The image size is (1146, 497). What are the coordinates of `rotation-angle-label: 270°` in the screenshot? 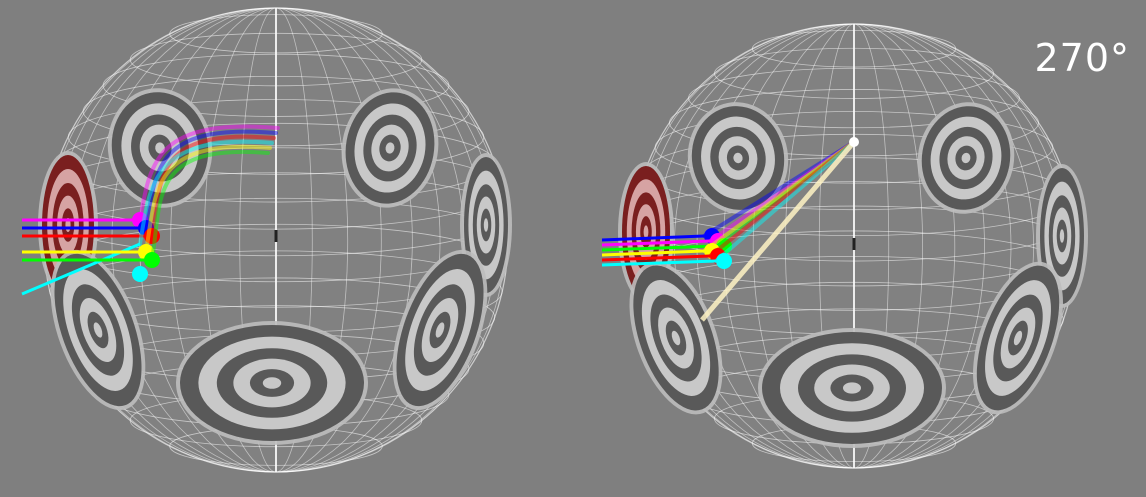 It's located at (1082, 58).